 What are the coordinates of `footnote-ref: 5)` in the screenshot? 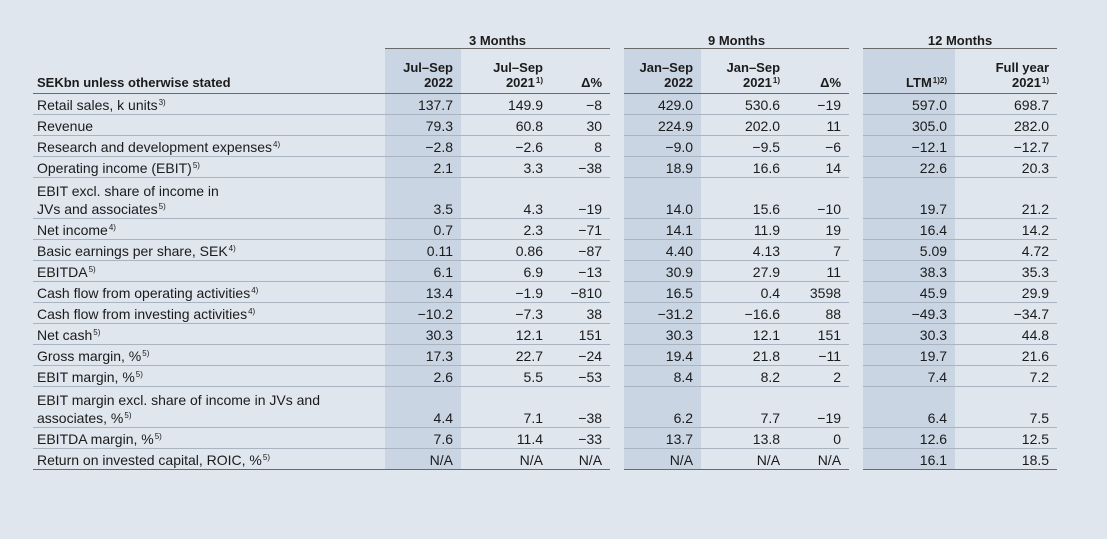 It's located at (196, 165).